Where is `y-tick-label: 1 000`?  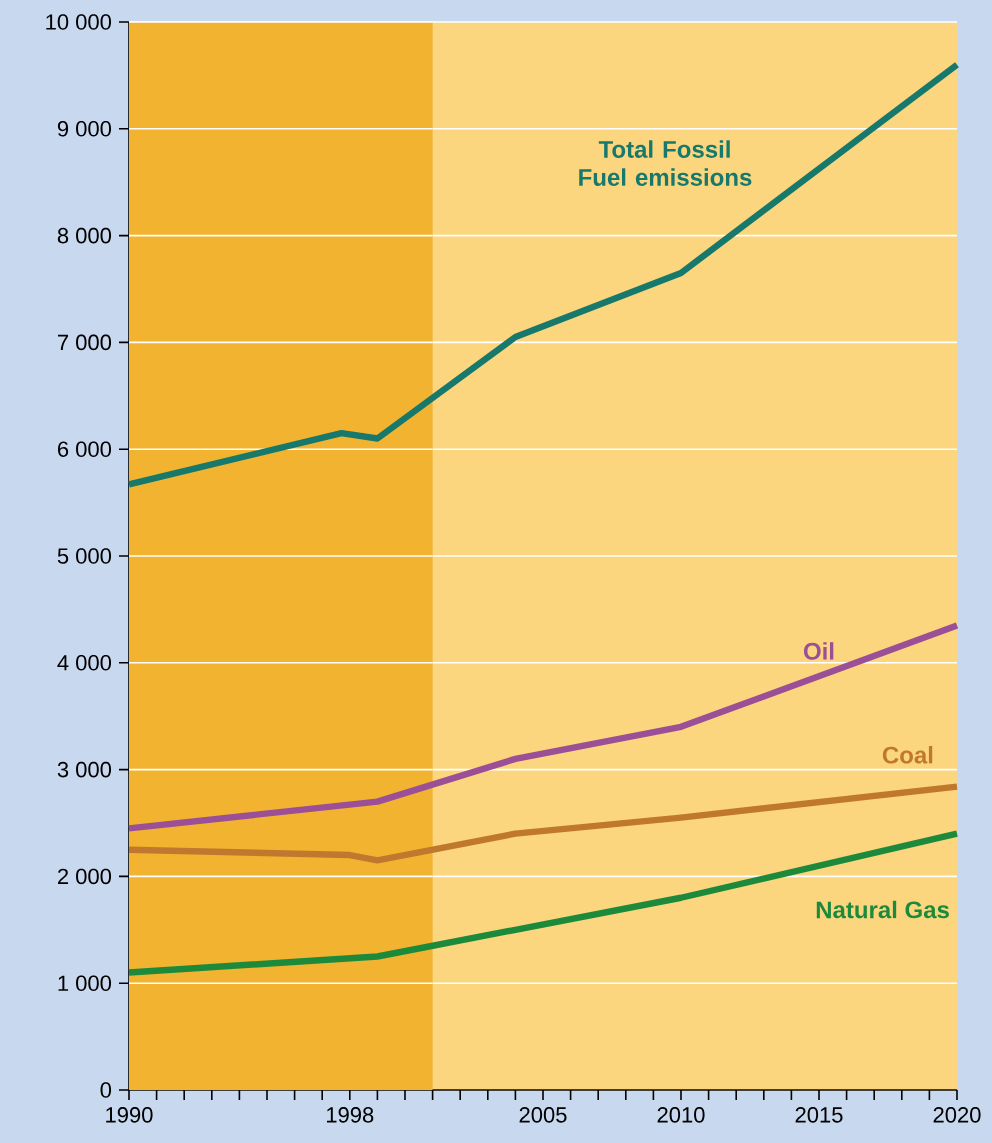 y-tick-label: 1 000 is located at coordinates (85, 983).